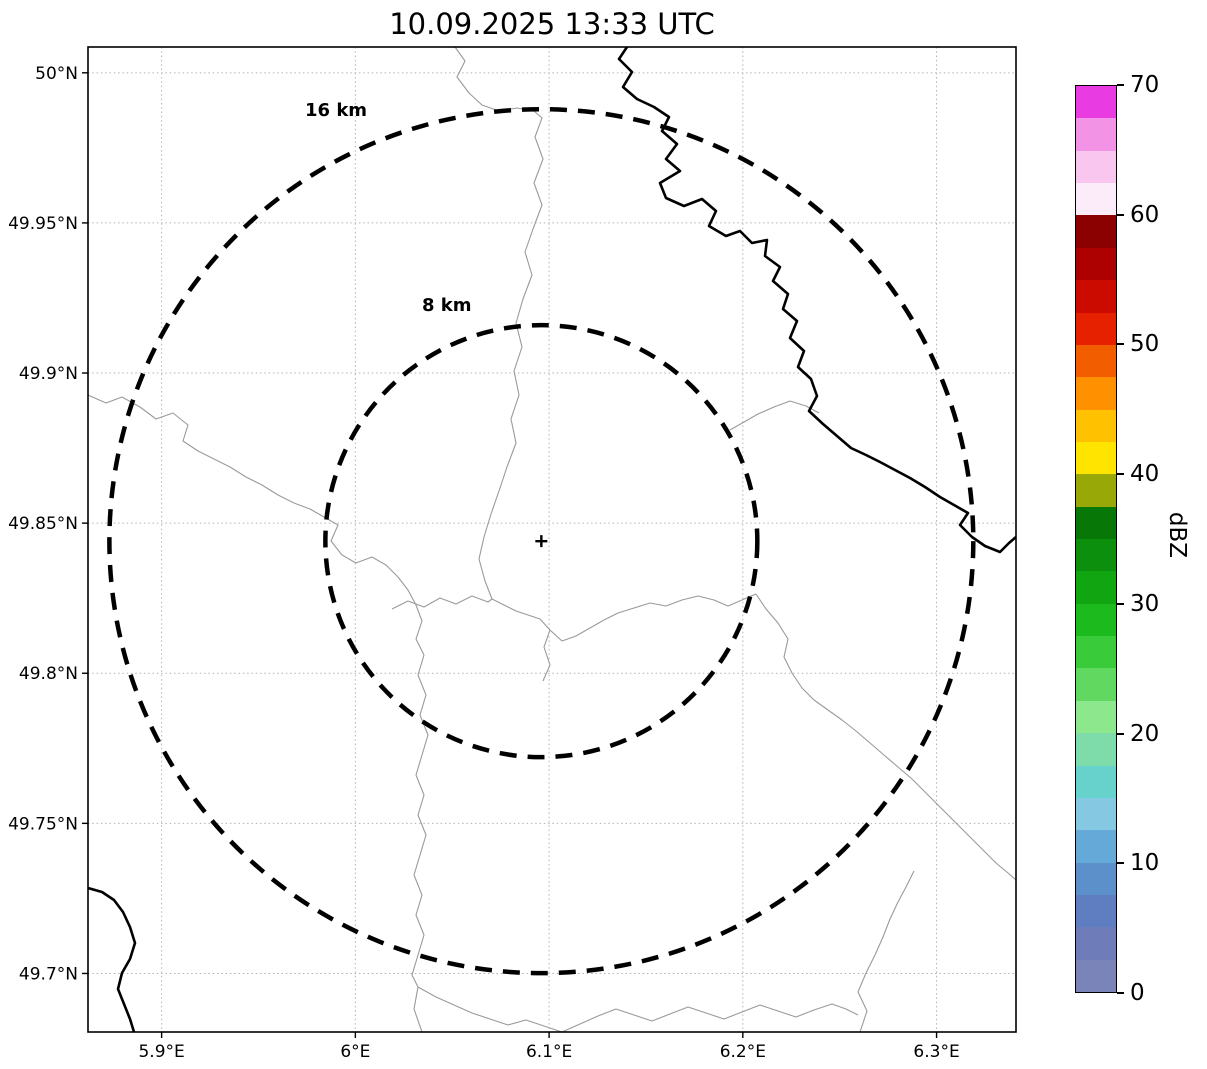 The width and height of the screenshot is (1207, 1069). Describe the element at coordinates (1145, 344) in the screenshot. I see `colorbar-tick-label: 50` at that location.